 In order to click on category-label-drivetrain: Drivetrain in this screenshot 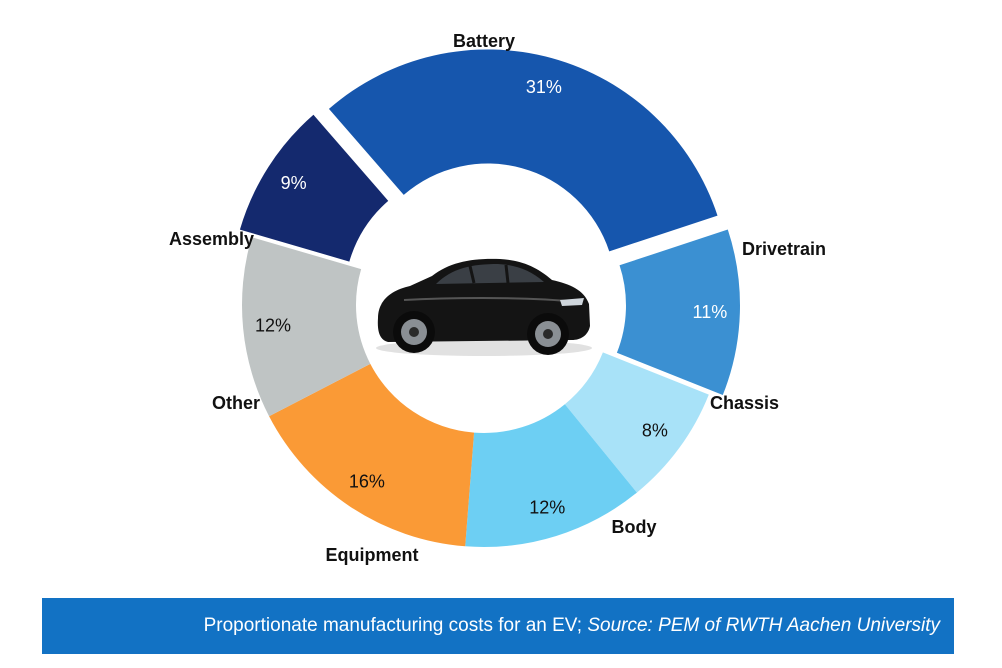, I will do `click(784, 249)`.